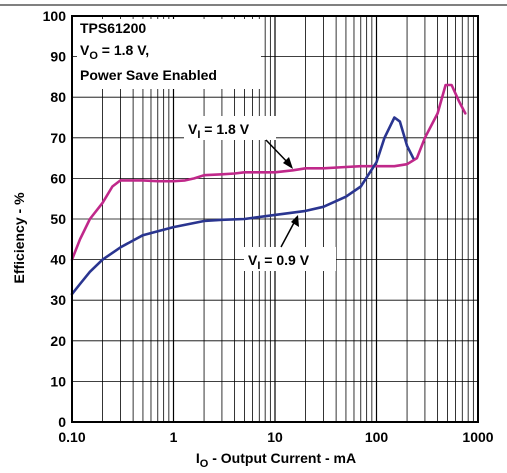  Describe the element at coordinates (288, 233) in the screenshot. I see `series-label-vi-0-9-arrow` at that location.